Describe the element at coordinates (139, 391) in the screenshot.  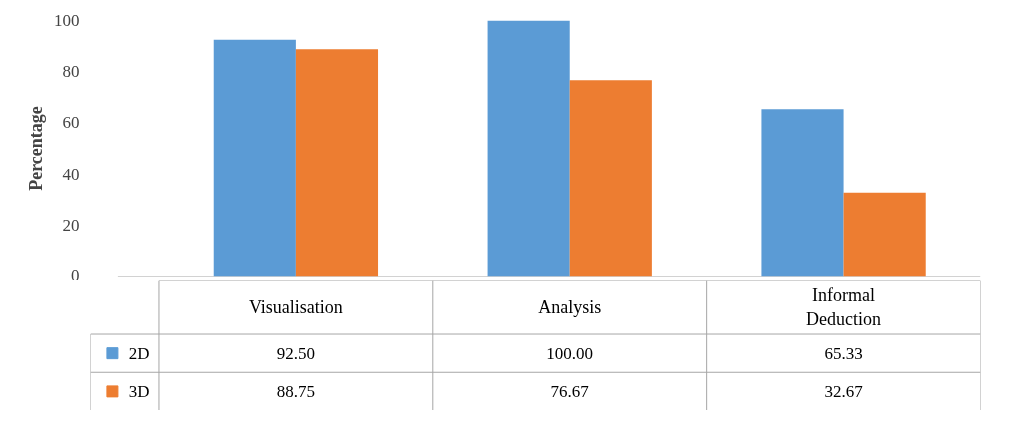
I see `legend-label: 3D` at that location.